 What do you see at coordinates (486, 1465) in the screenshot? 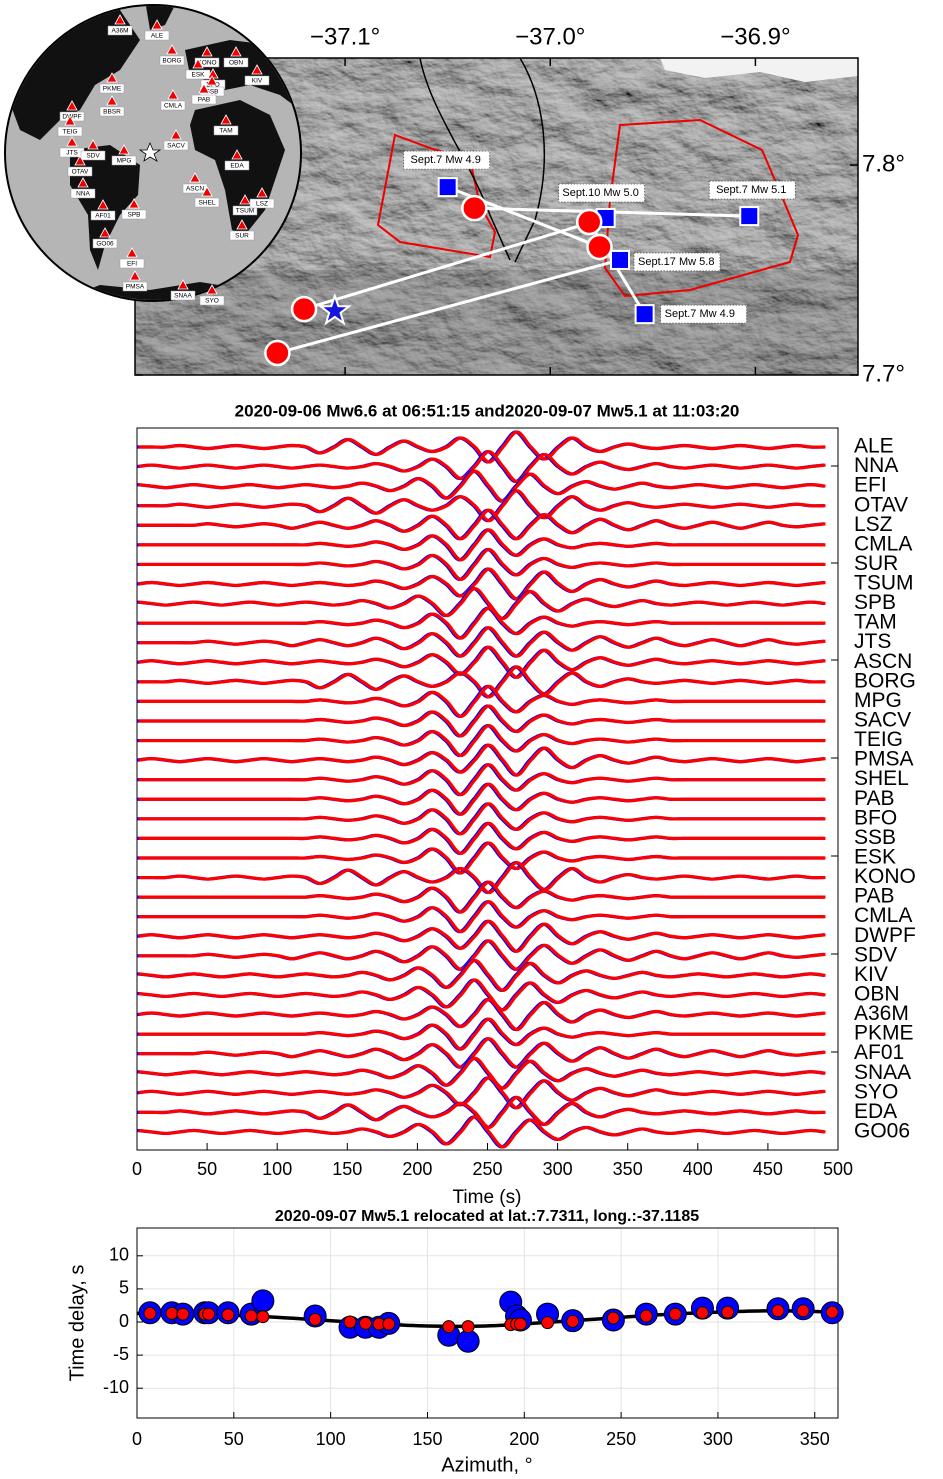
I see `x-axis-label: Azimuth, °` at bounding box center [486, 1465].